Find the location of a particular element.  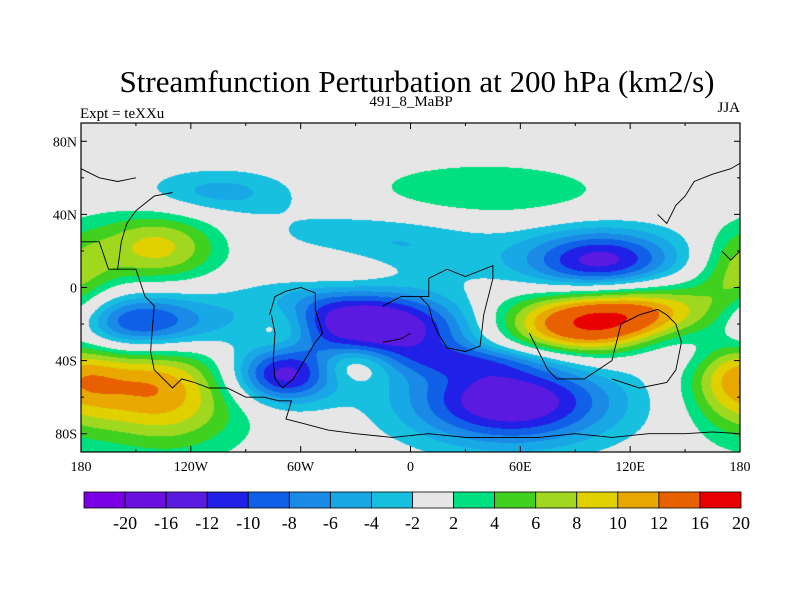

y-tick-label-3: 40S is located at coordinates (66, 362).